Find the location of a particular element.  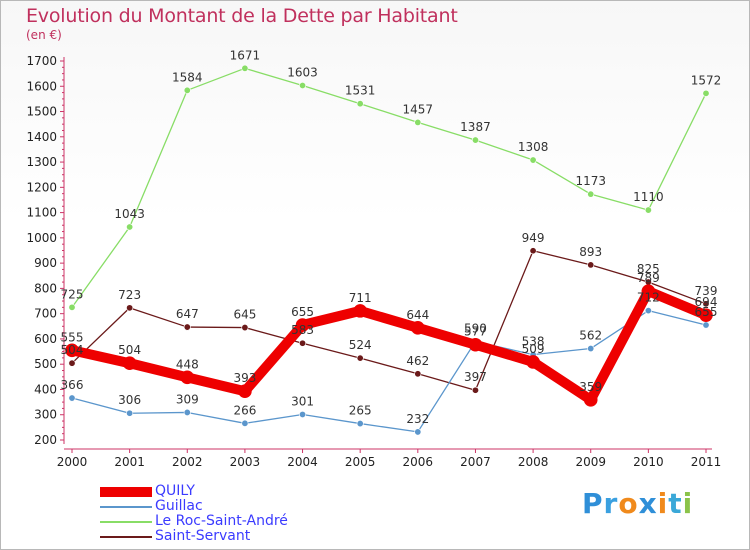

x-tick-label: 2000 is located at coordinates (72, 462).